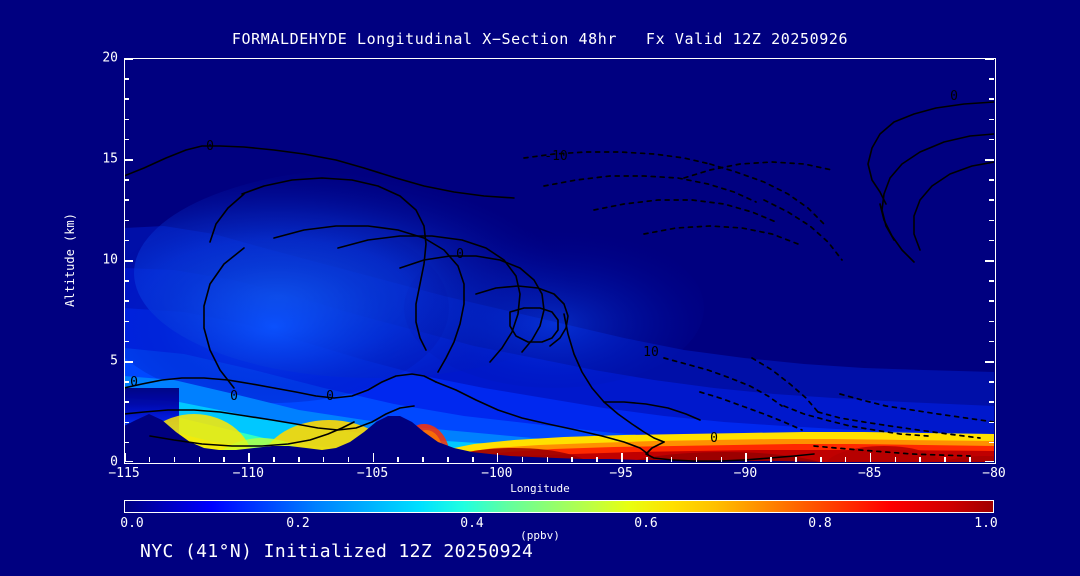  Describe the element at coordinates (337, 551) in the screenshot. I see `figure-caption: NYC (41°N) Initialized 12Z 20250924` at that location.